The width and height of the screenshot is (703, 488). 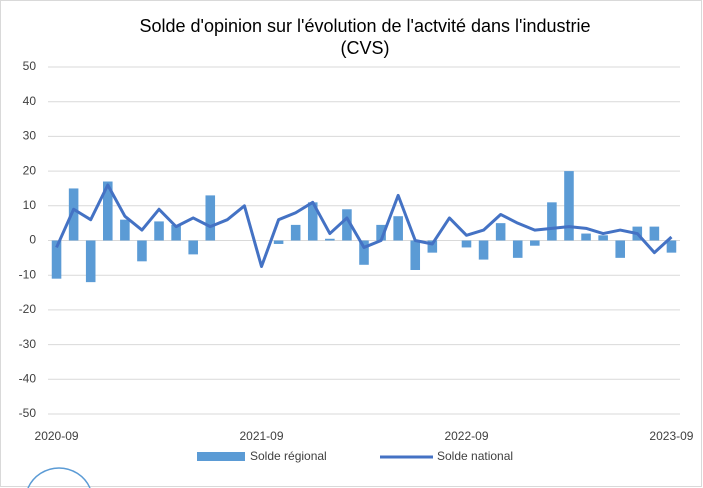 I want to click on y-tick-label: -20, so click(x=28, y=309).